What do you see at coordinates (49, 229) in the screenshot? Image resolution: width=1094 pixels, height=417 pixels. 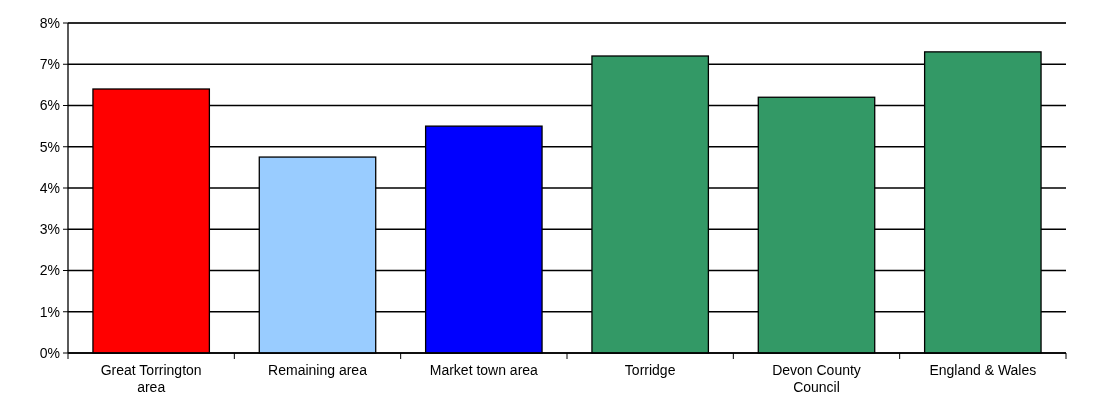 I see `y-tick-label: 3%` at bounding box center [49, 229].